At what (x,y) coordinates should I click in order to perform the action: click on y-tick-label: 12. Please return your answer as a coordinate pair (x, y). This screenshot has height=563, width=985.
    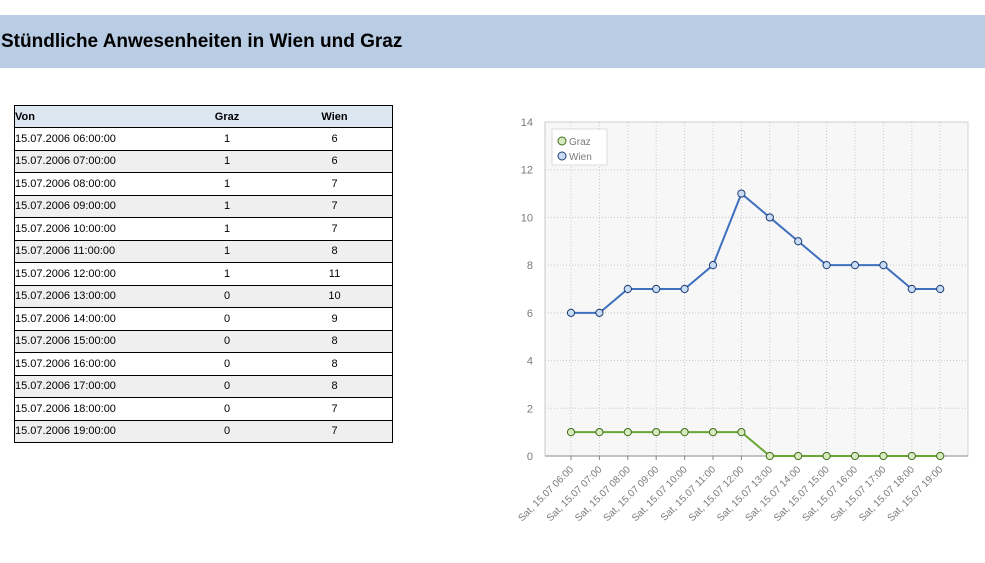
    Looking at the image, I should click on (527, 171).